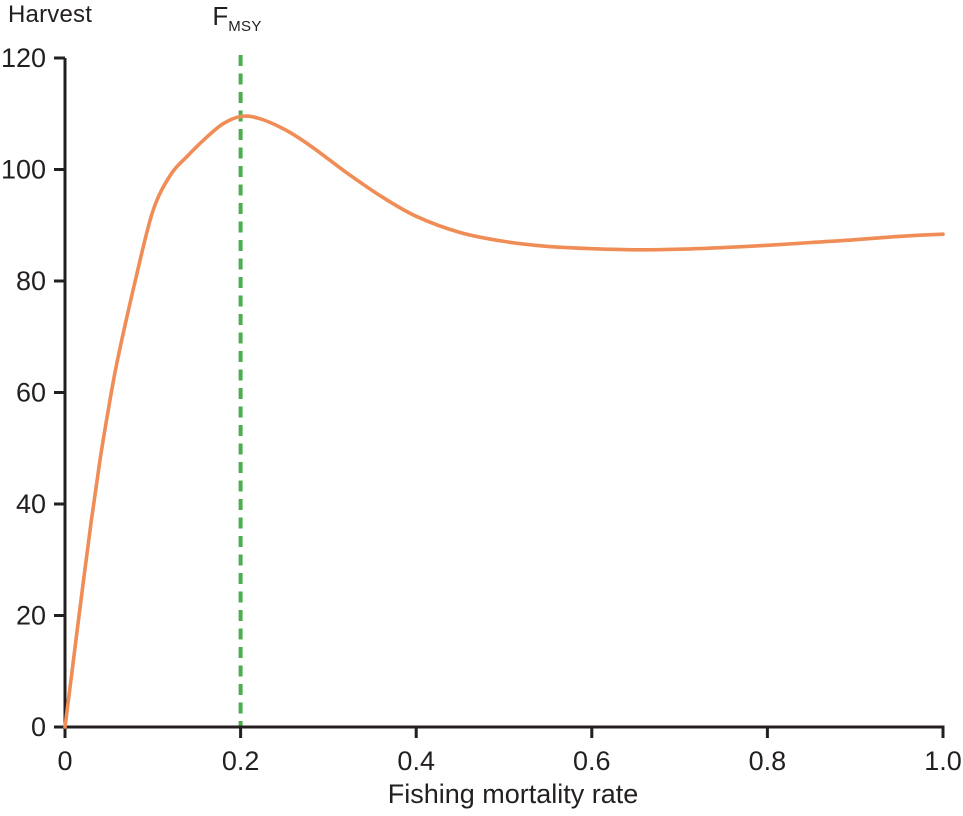  Describe the element at coordinates (31, 281) in the screenshot. I see `y-tick-label: 80` at that location.